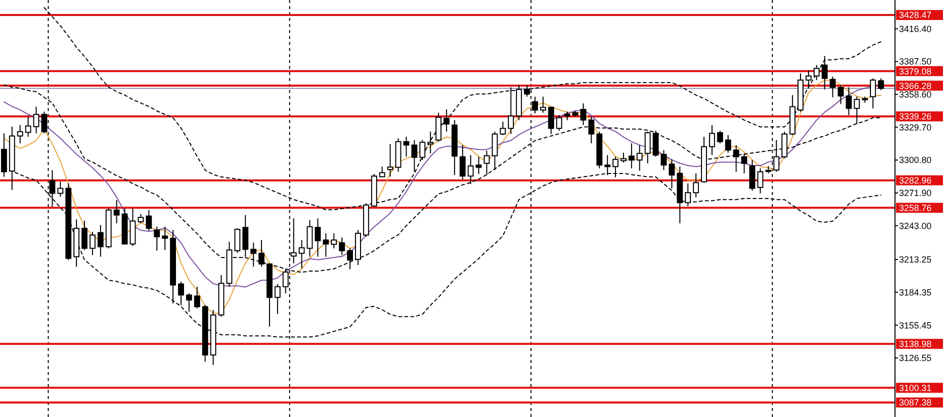 The height and width of the screenshot is (417, 944). What do you see at coordinates (915, 127) in the screenshot?
I see `y-tick-label: 3329.70` at bounding box center [915, 127].